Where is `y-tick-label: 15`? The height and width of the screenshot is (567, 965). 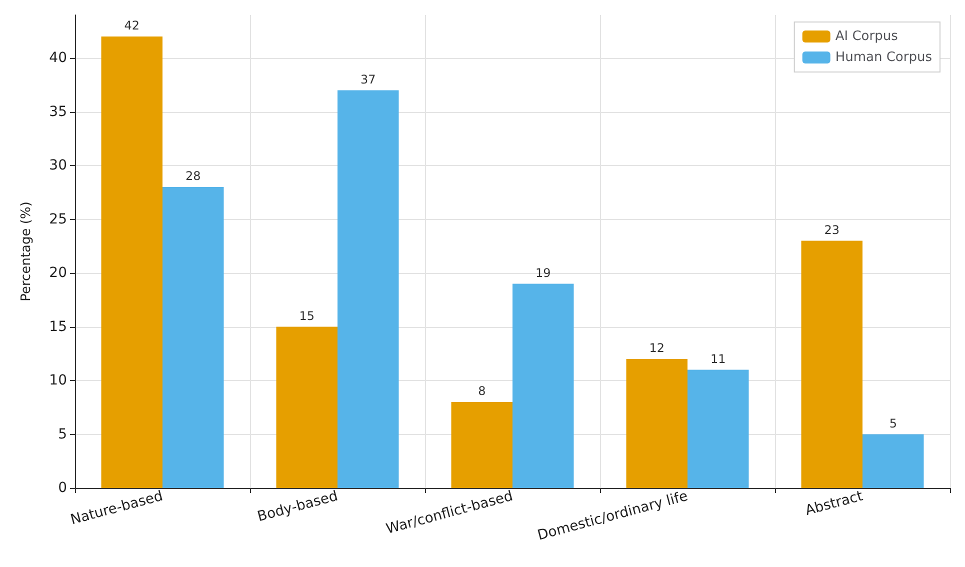 y-tick-label: 15 is located at coordinates (58, 326).